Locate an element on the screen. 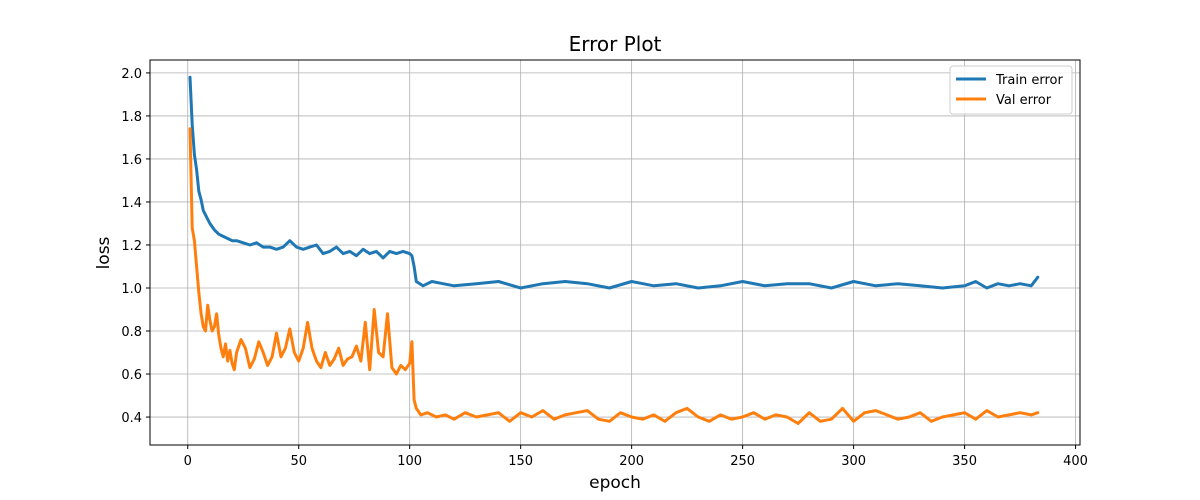 The image size is (1200, 500). x-tick-label: 0 is located at coordinates (188, 461).